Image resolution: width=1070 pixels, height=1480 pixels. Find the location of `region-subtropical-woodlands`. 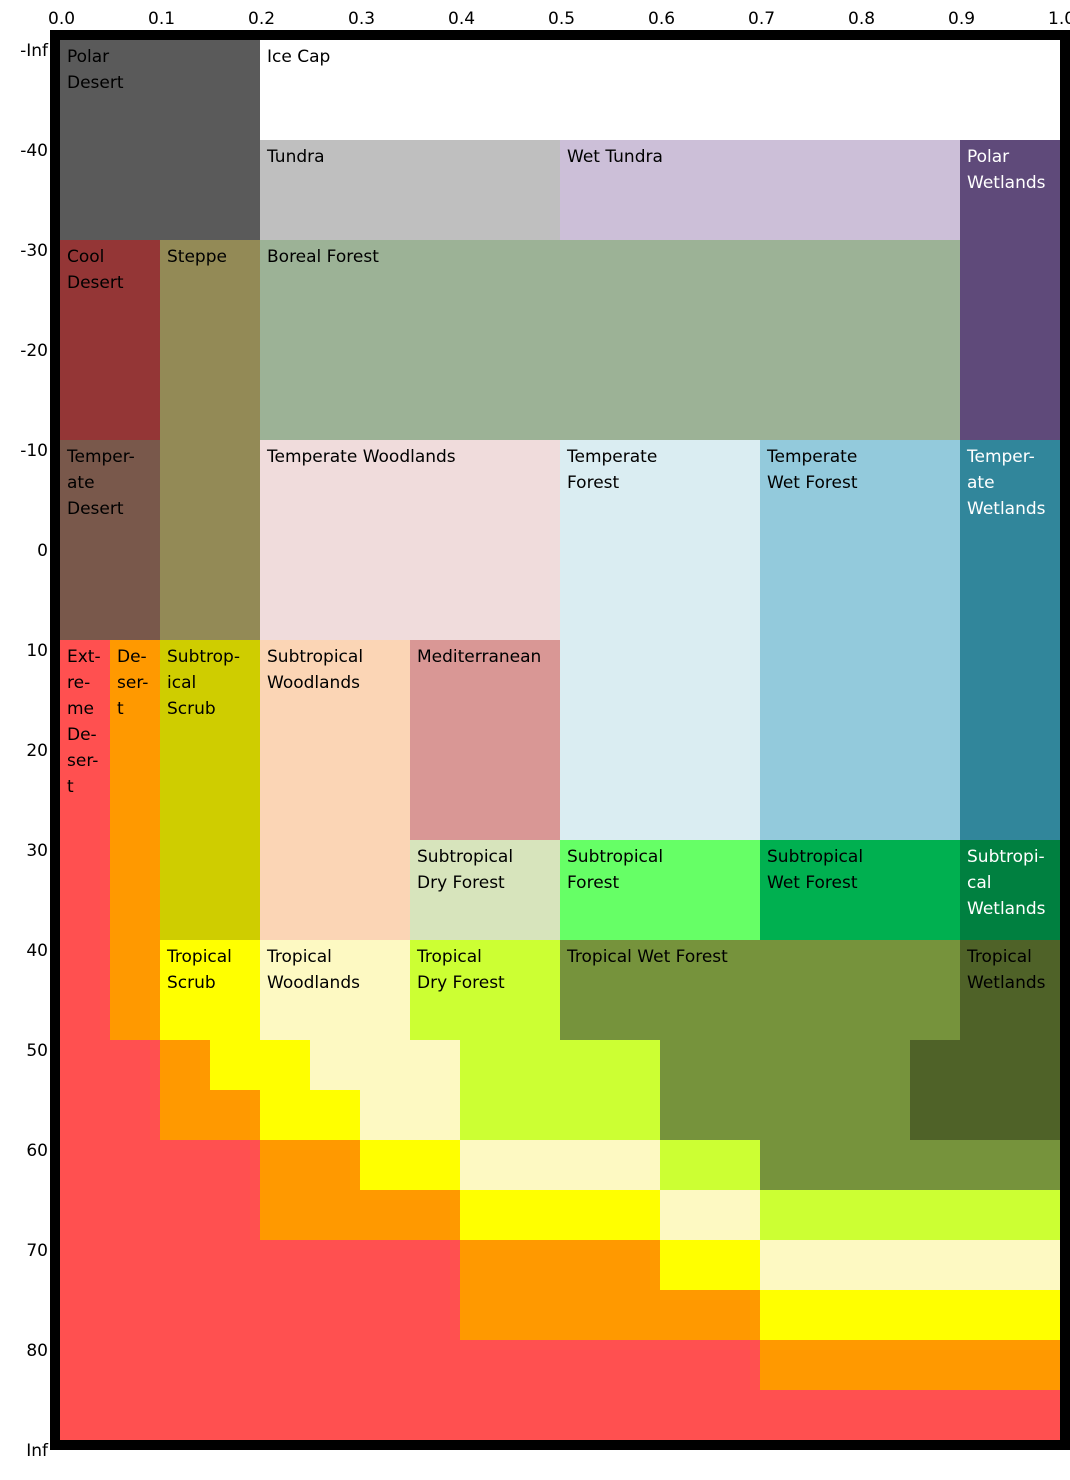

region-subtropical-woodlands is located at coordinates (335, 790).